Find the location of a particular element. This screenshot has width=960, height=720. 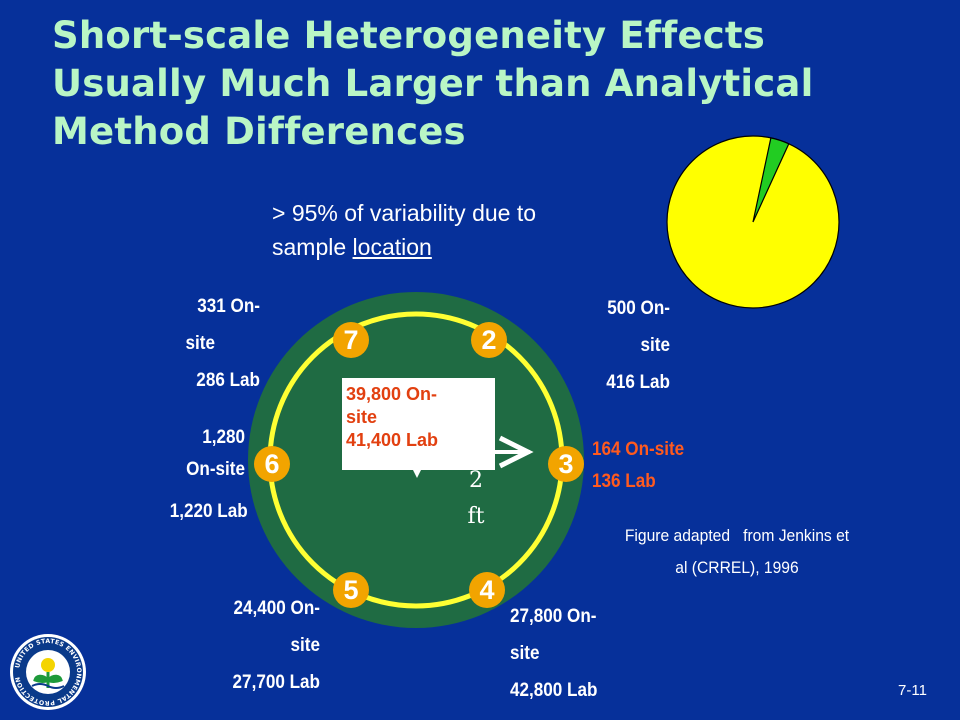

sample-2-lab: 416 Lab is located at coordinates (638, 382).